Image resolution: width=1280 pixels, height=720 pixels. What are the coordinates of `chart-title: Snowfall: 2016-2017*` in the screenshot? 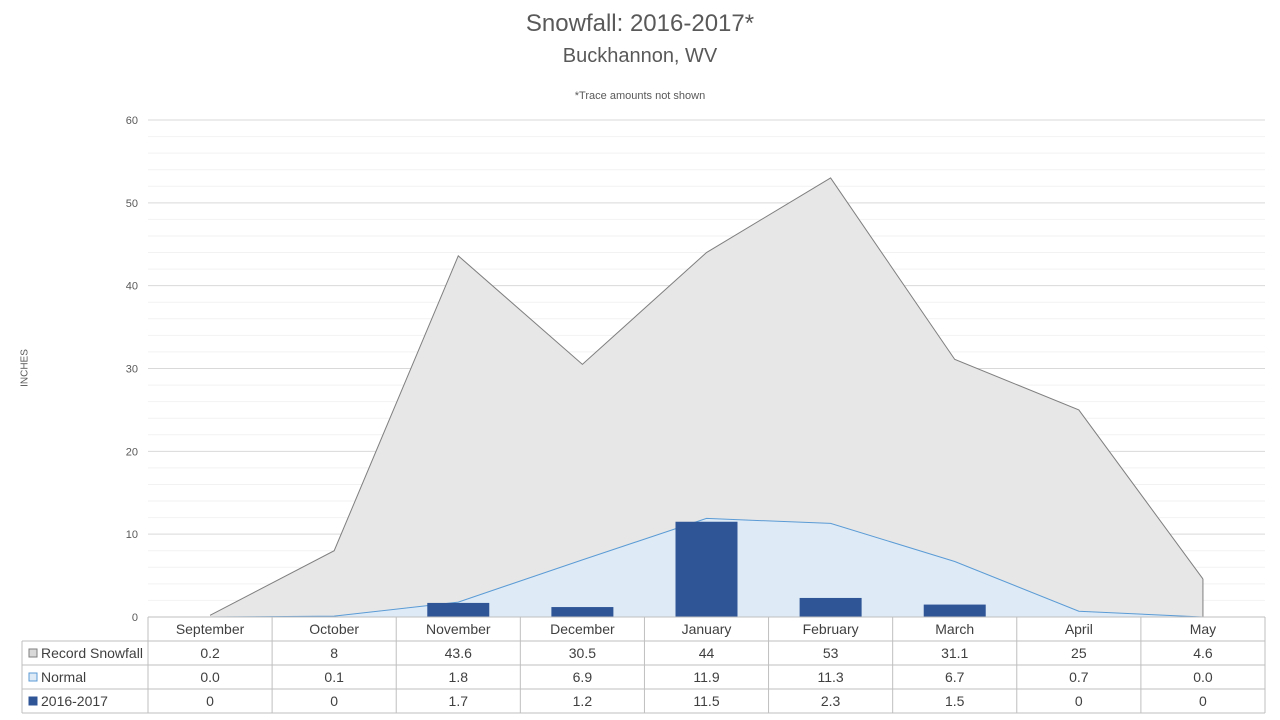 It's located at (640, 23).